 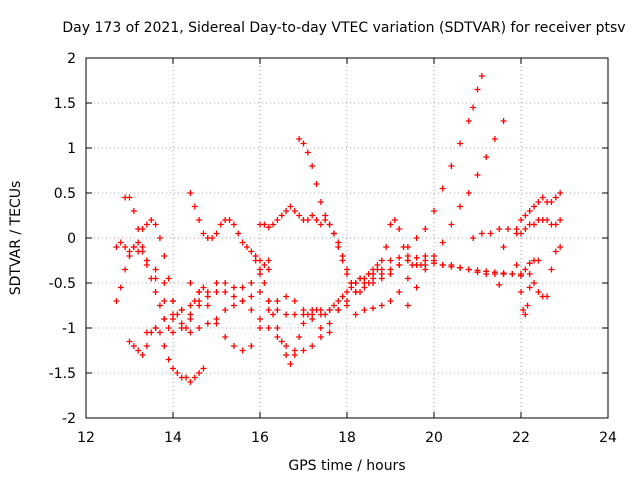 I want to click on series-sat-m, so click(x=427, y=179).